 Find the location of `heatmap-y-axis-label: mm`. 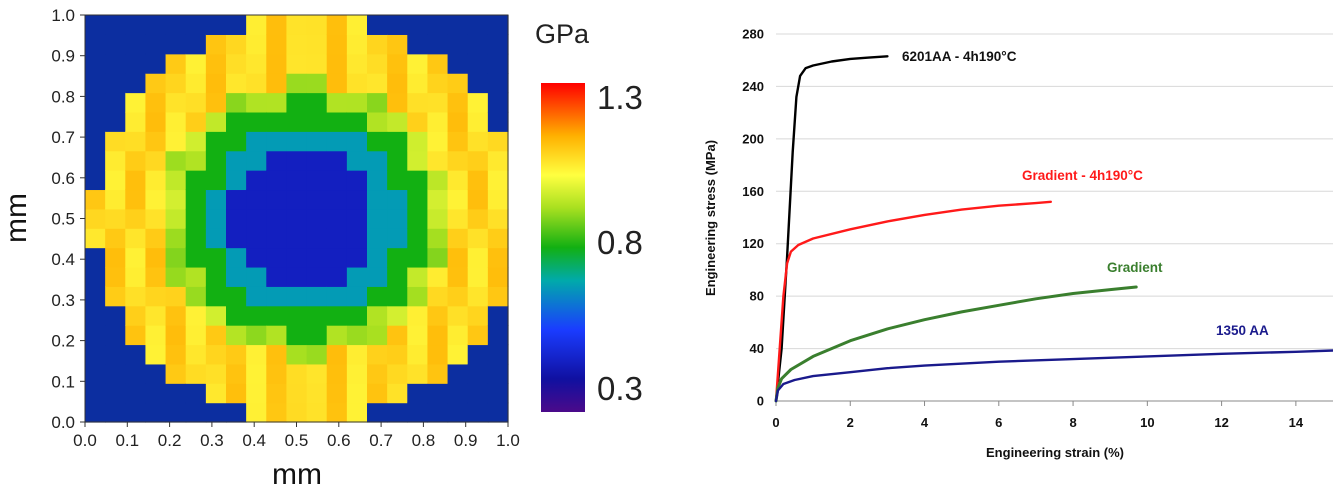

heatmap-y-axis-label: mm is located at coordinates (16, 218).